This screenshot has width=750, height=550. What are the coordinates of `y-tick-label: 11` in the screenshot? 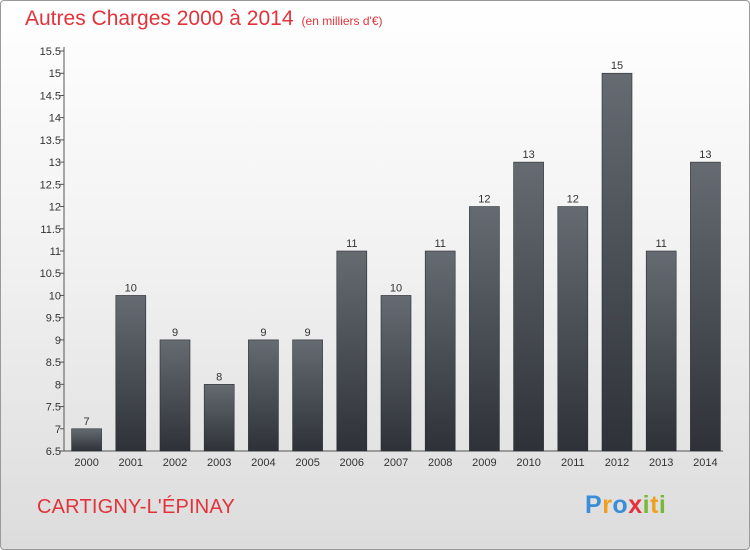 It's located at (55, 252).